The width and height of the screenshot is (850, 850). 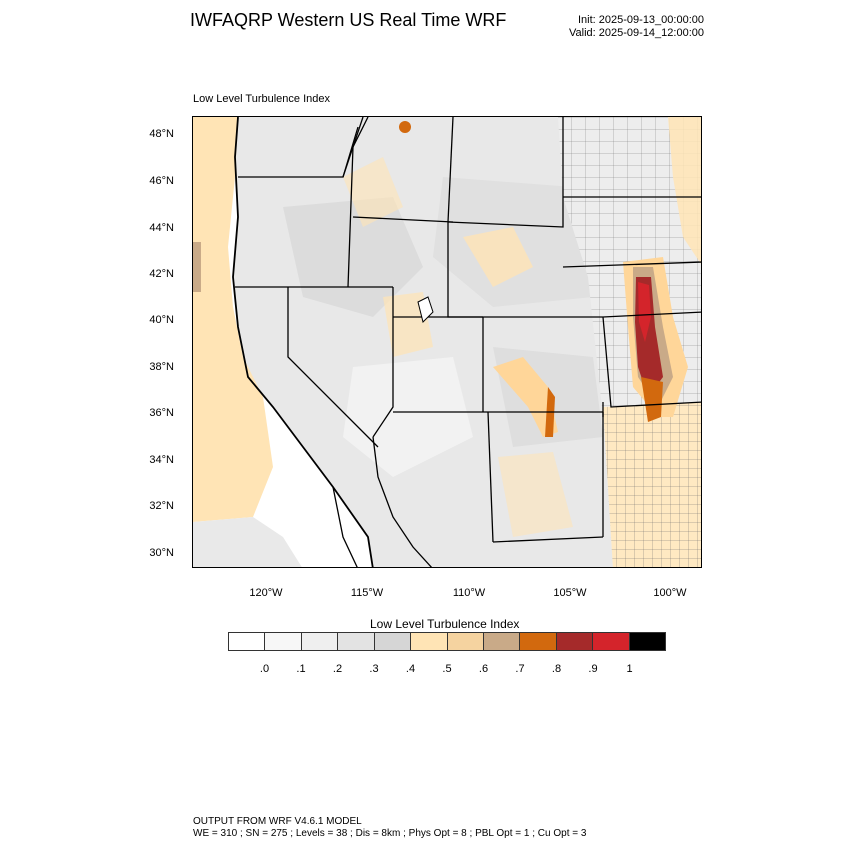 What do you see at coordinates (161, 134) in the screenshot?
I see `lat-label-48n: 48°N` at bounding box center [161, 134].